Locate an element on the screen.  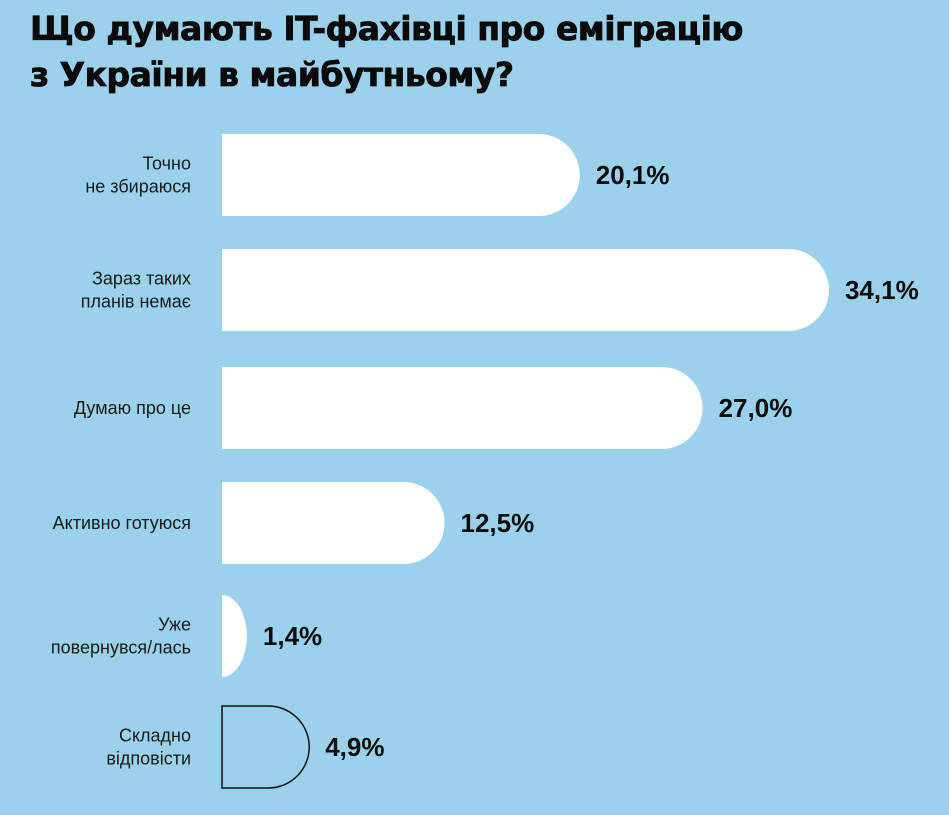
title-line-2: з України в майбутньому? is located at coordinates (272, 75).